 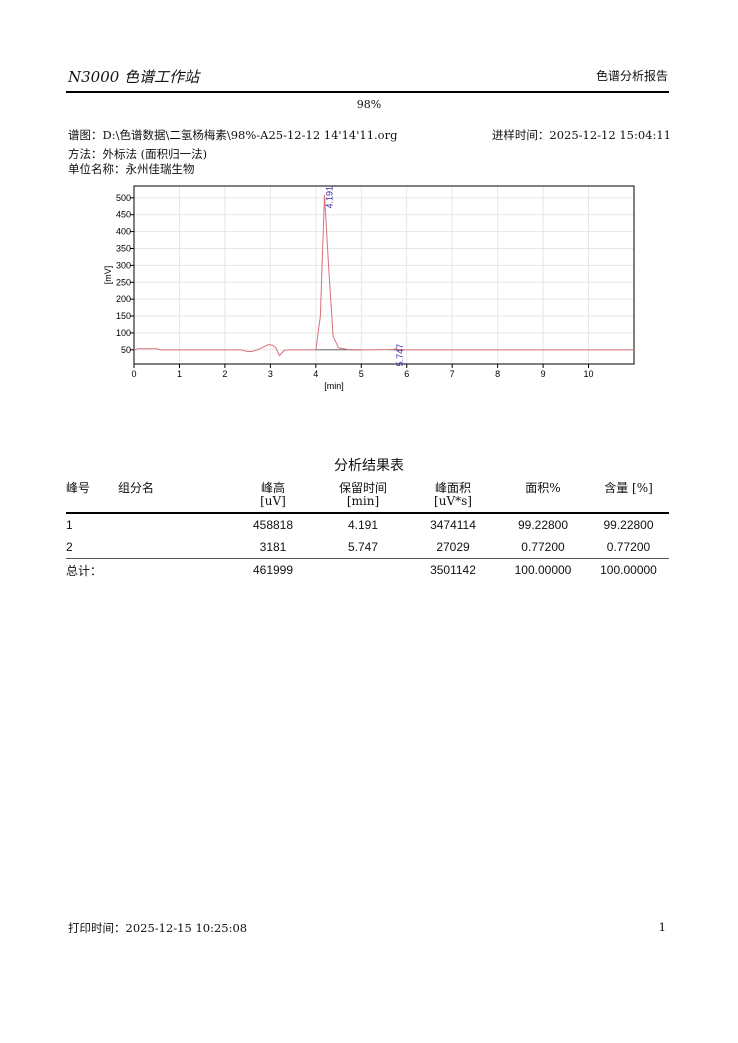 I want to click on table-row: 2 3181 5.747 27029 0.77200 0.77200, so click(x=367, y=547).